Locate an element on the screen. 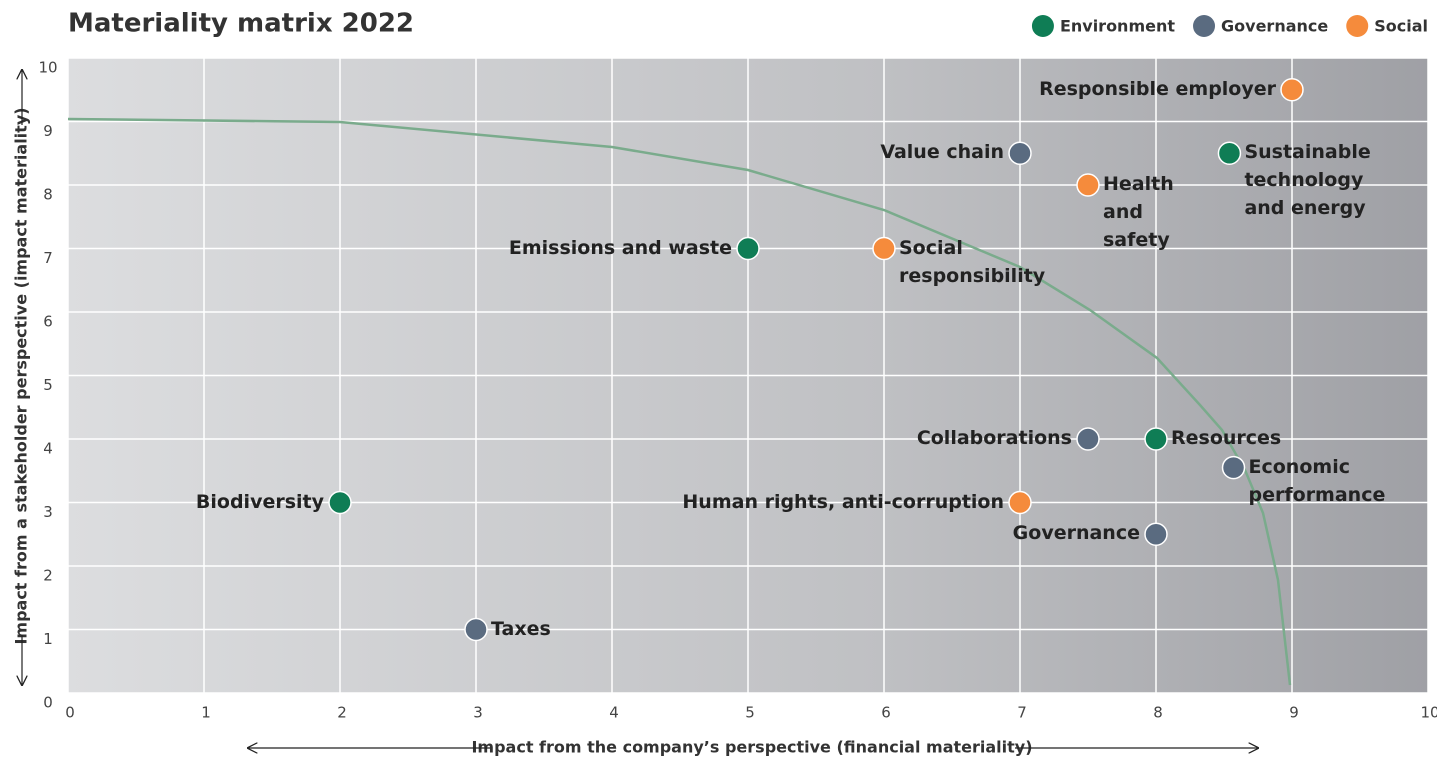 This screenshot has height=765, width=1437. y-tick-label: 5 is located at coordinates (48, 385).